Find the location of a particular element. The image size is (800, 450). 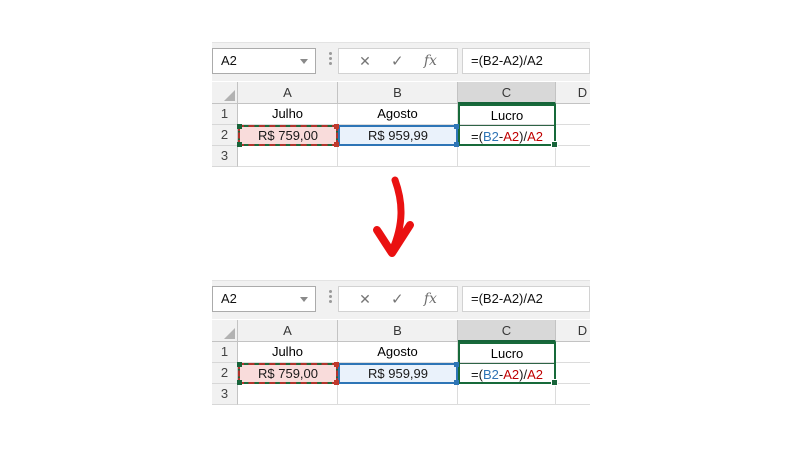

red-down-arrow is located at coordinates (393, 216).